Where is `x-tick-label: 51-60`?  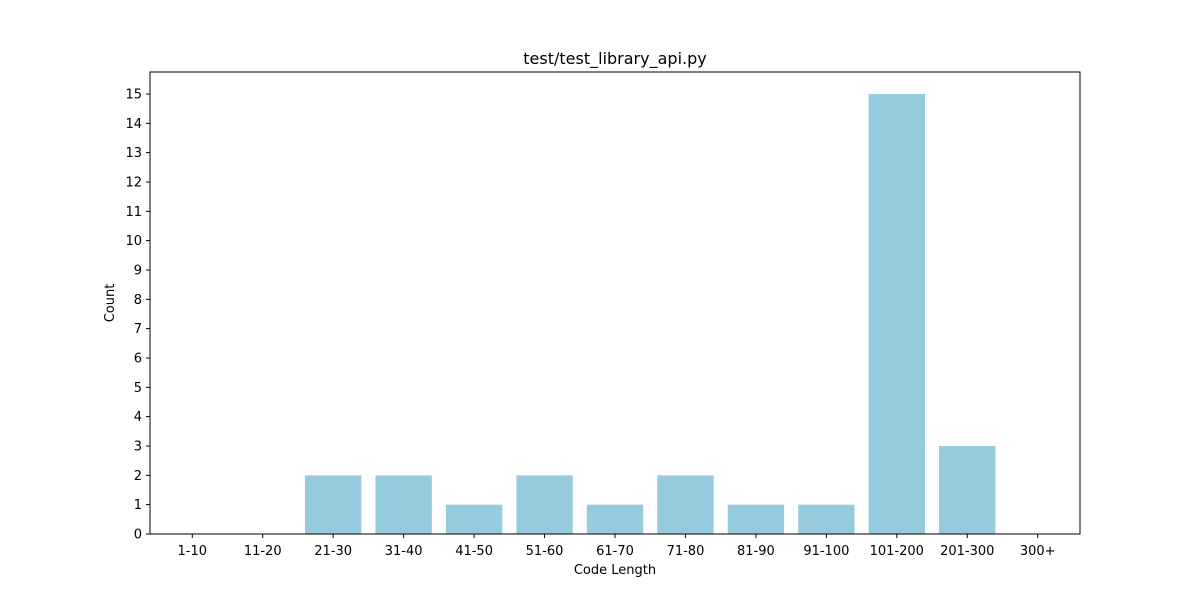
x-tick-label: 51-60 is located at coordinates (545, 551).